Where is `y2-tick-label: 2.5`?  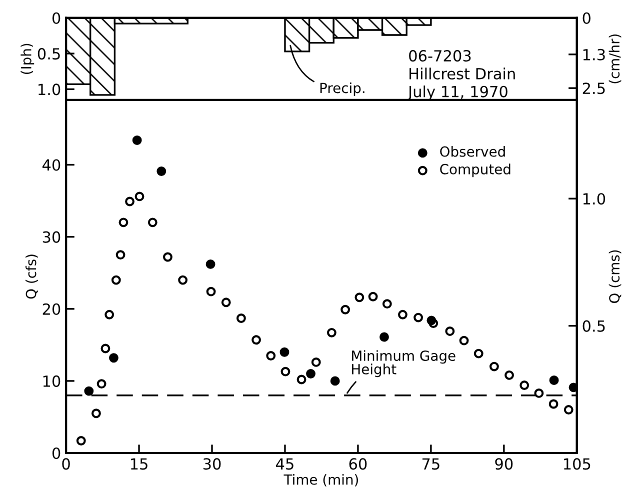 y2-tick-label: 2.5 is located at coordinates (593, 88).